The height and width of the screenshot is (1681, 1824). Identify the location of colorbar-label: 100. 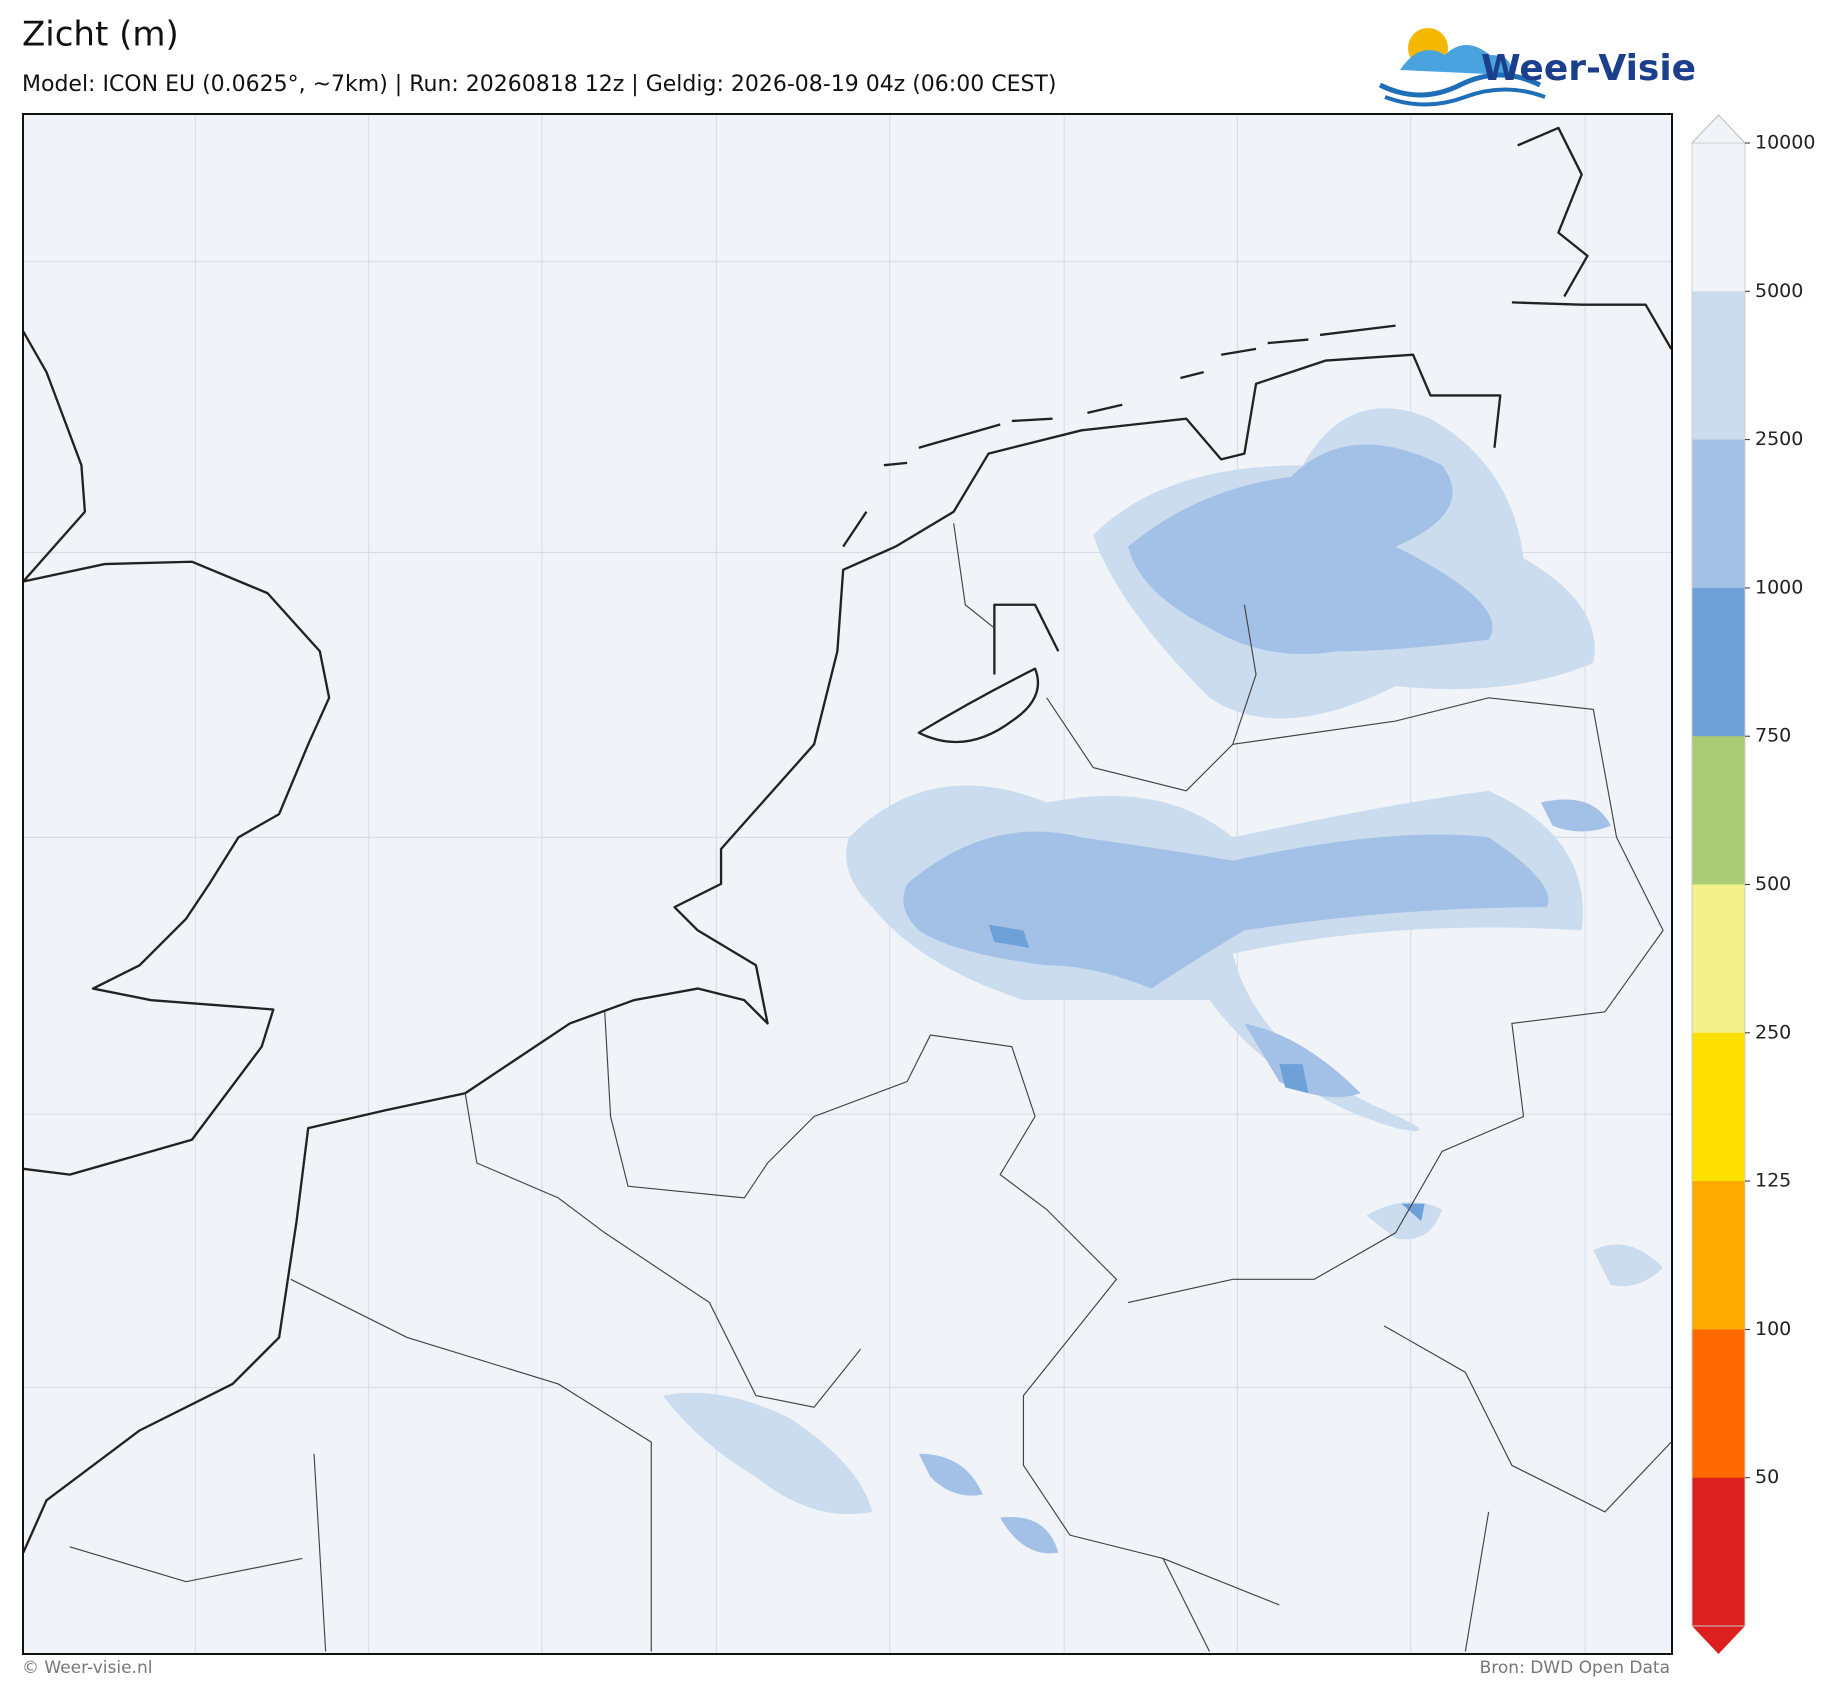
(1773, 1329).